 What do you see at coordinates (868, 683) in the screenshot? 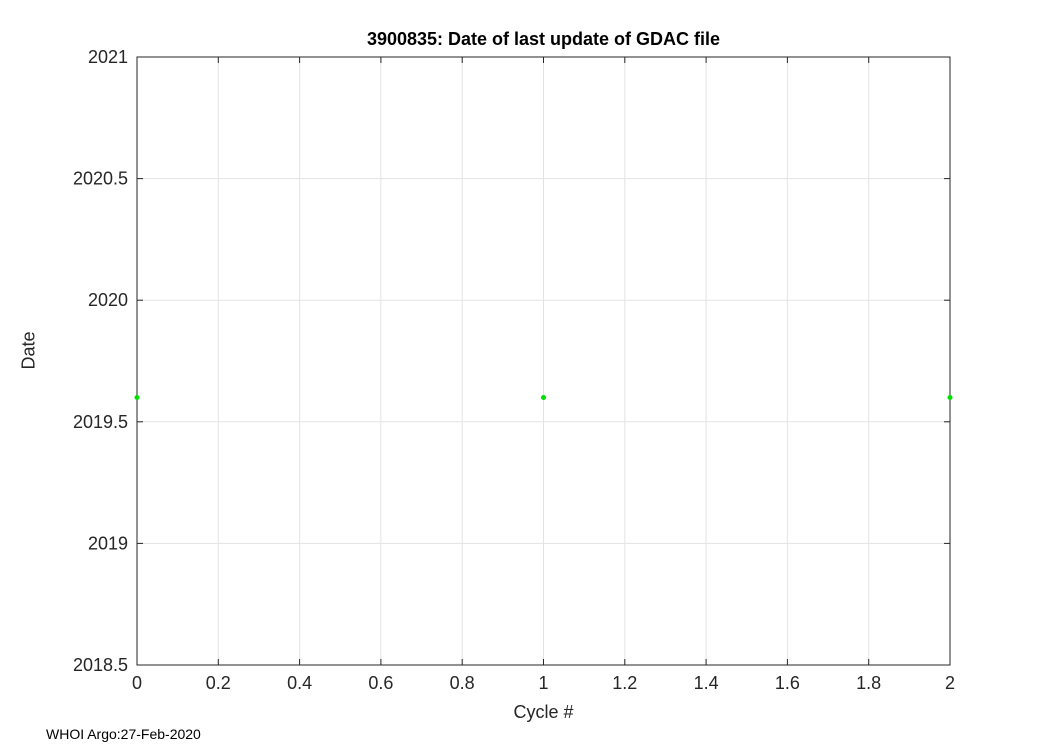
I see `x-tick-label: 1.8` at bounding box center [868, 683].